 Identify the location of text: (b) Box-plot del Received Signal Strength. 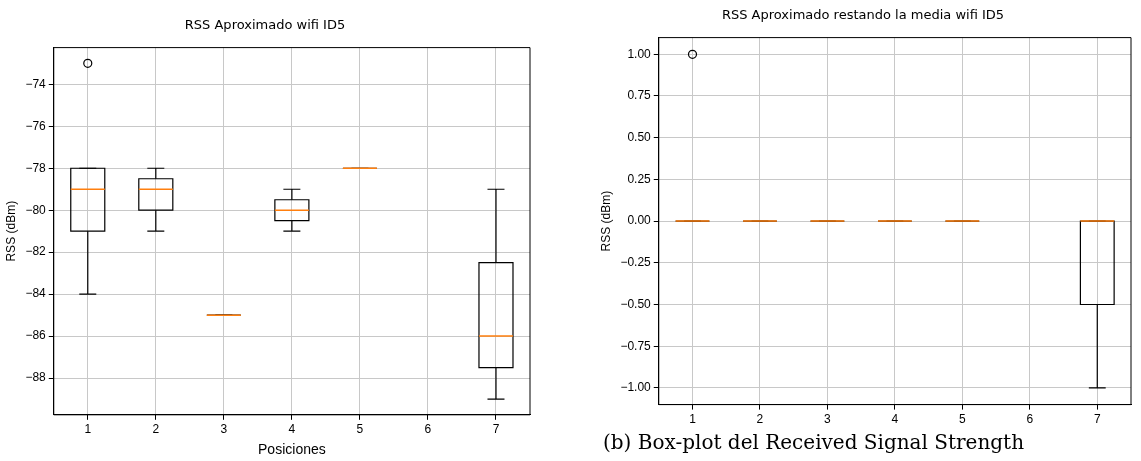
(814, 442).